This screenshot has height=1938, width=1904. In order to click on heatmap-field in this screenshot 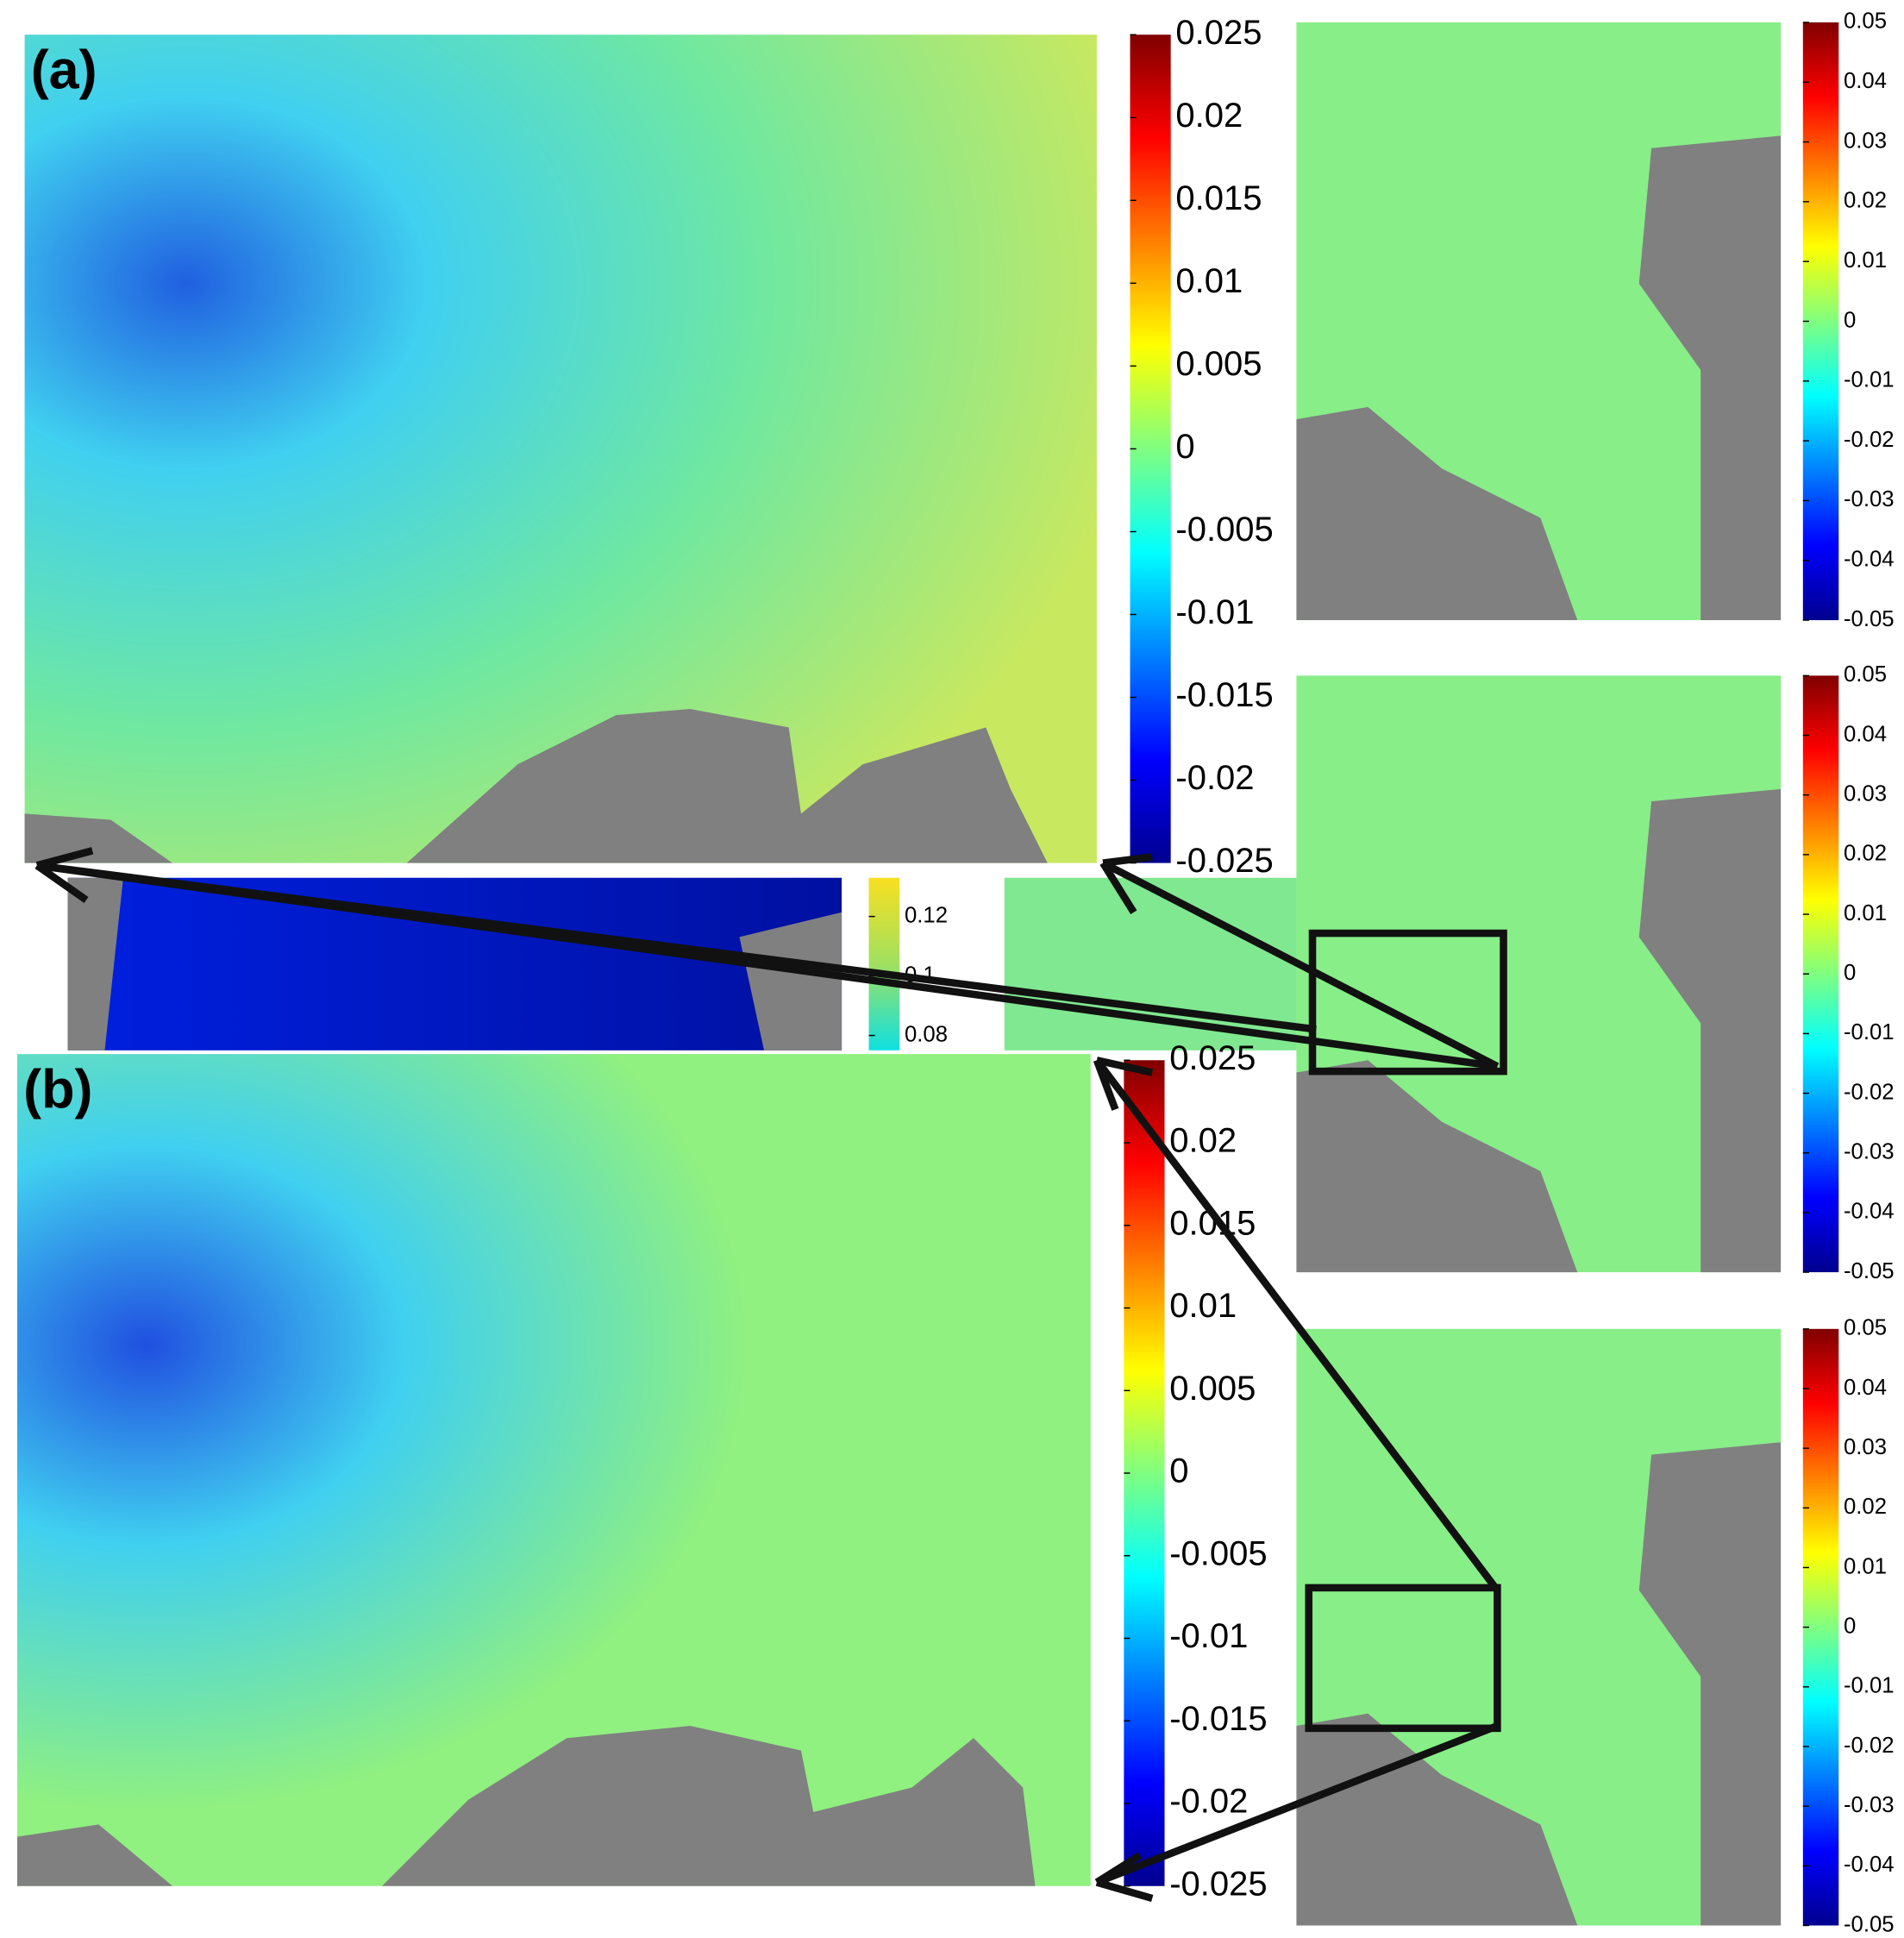, I will do `click(455, 964)`.